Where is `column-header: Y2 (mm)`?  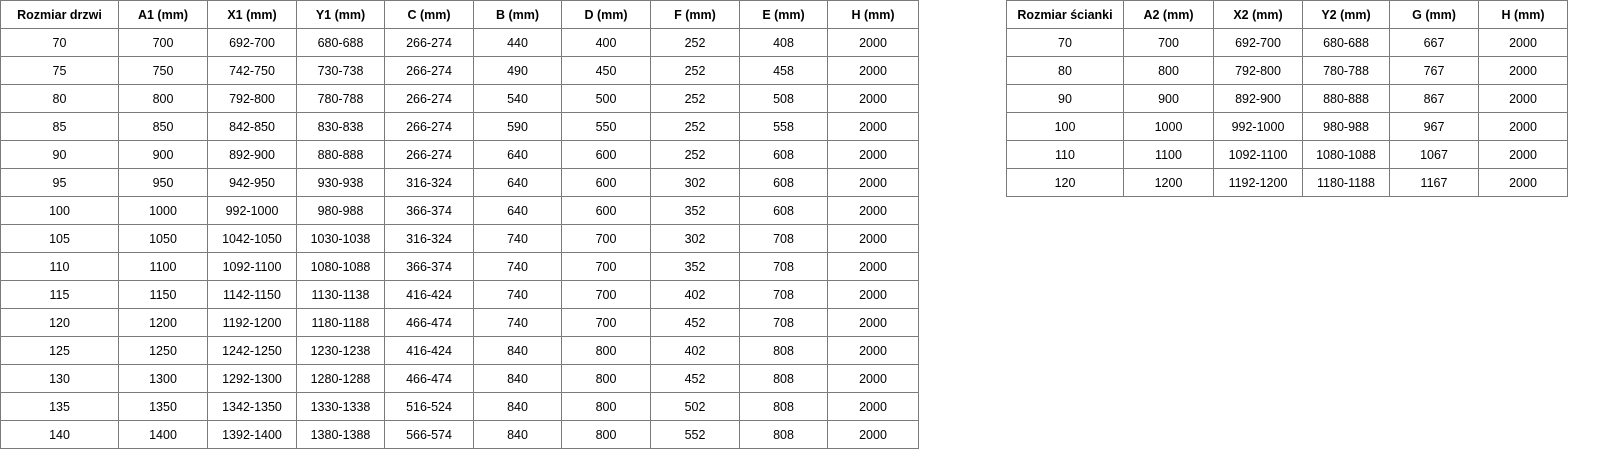
column-header: Y2 (mm) is located at coordinates (1346, 14).